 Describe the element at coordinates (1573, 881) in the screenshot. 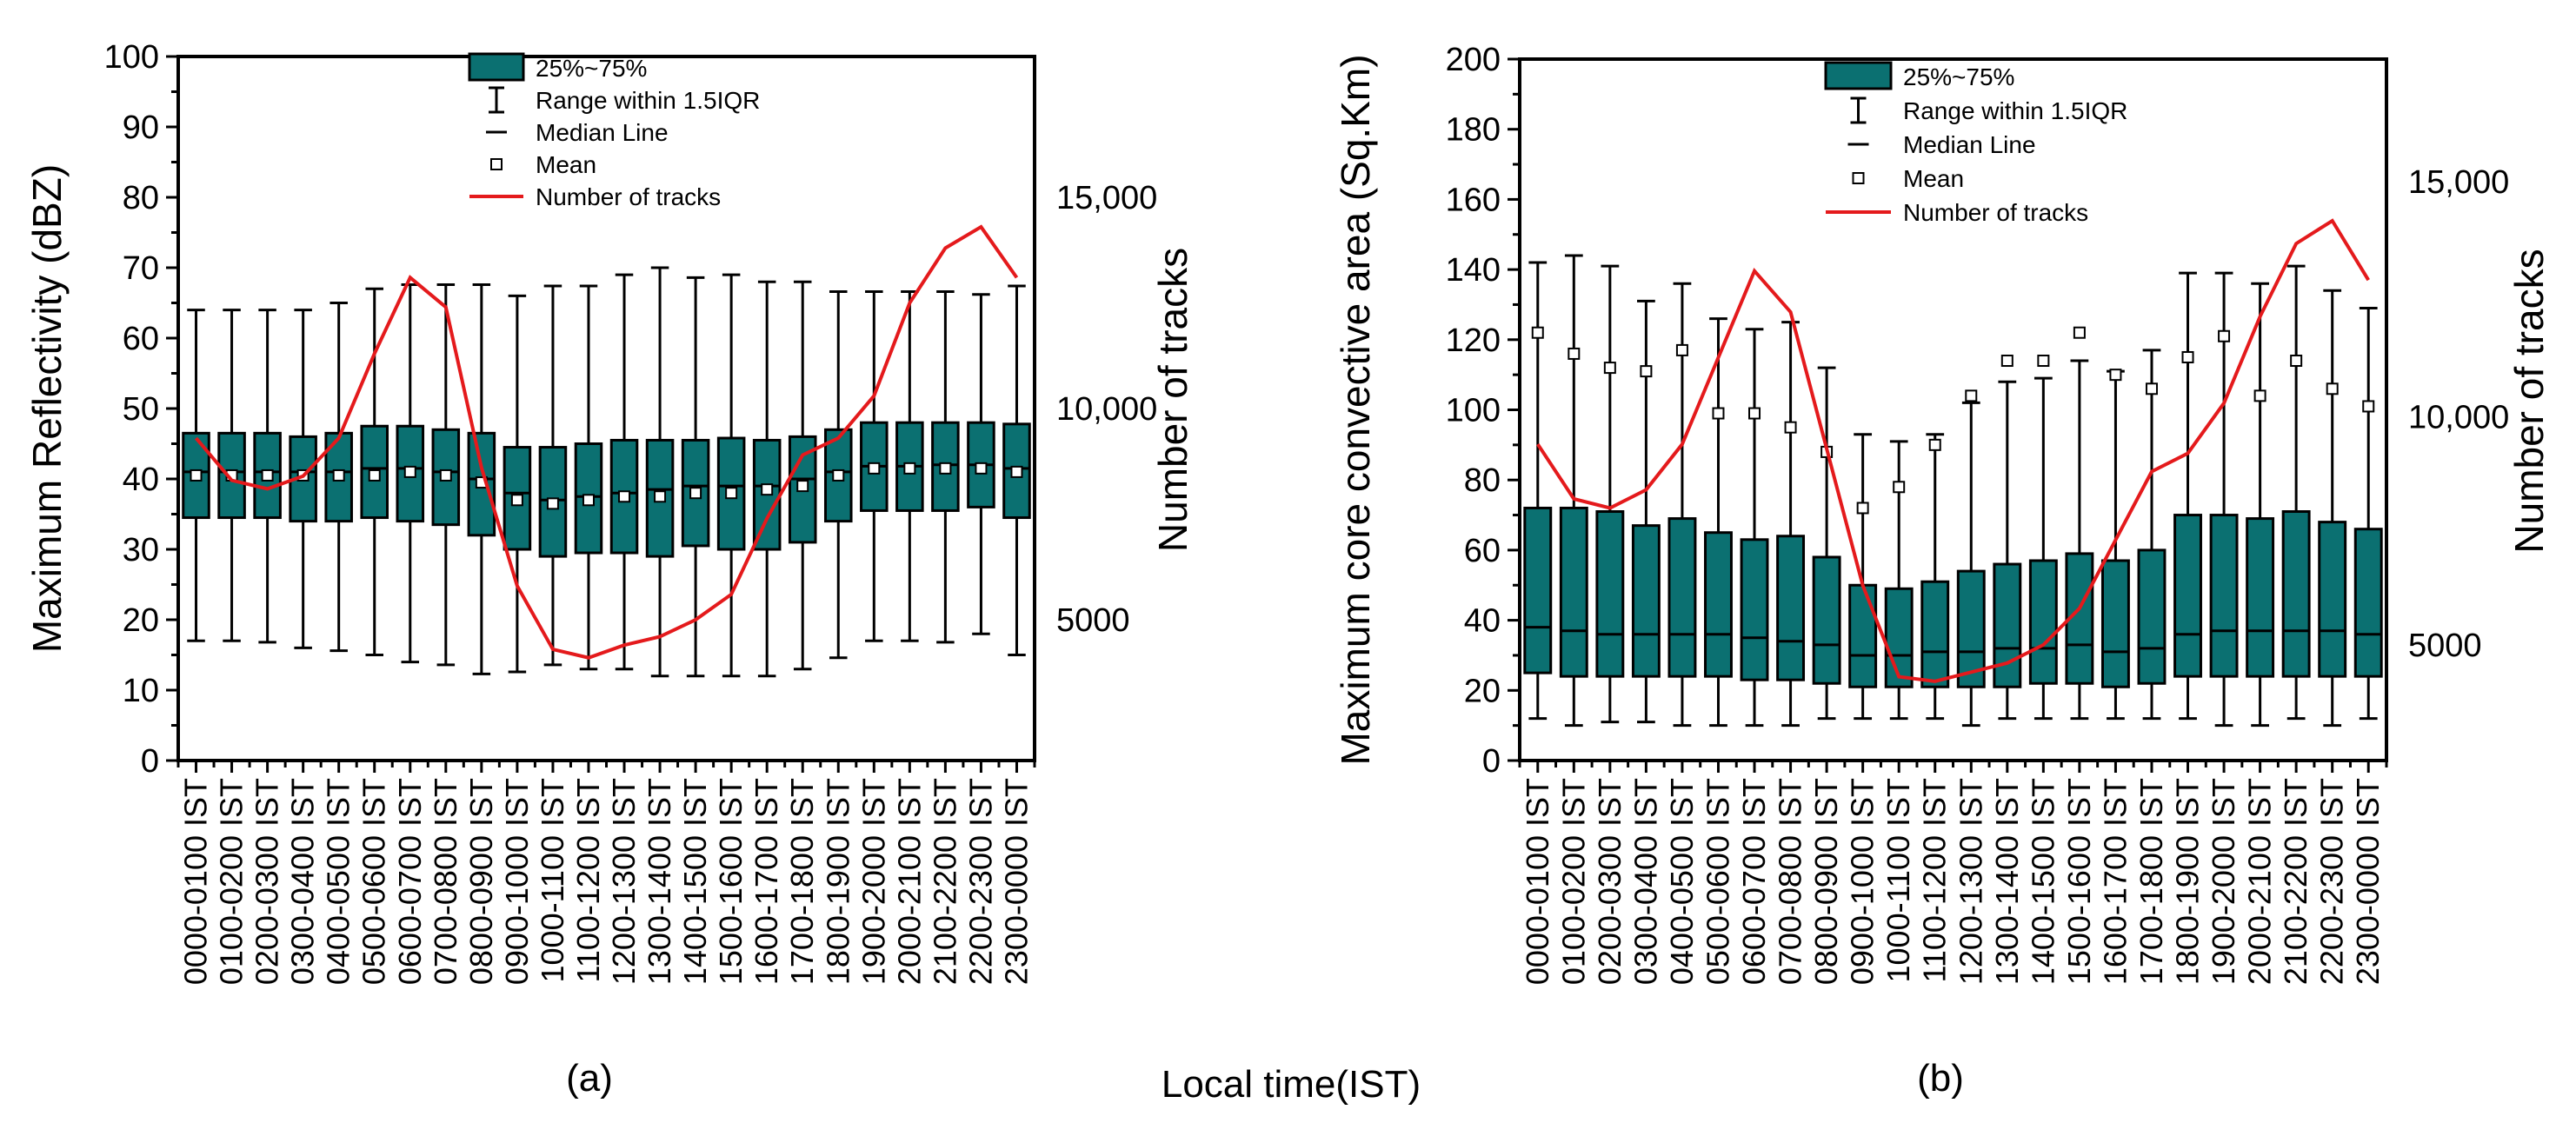

I see `x-tick-label: 0100-0200 IST` at that location.